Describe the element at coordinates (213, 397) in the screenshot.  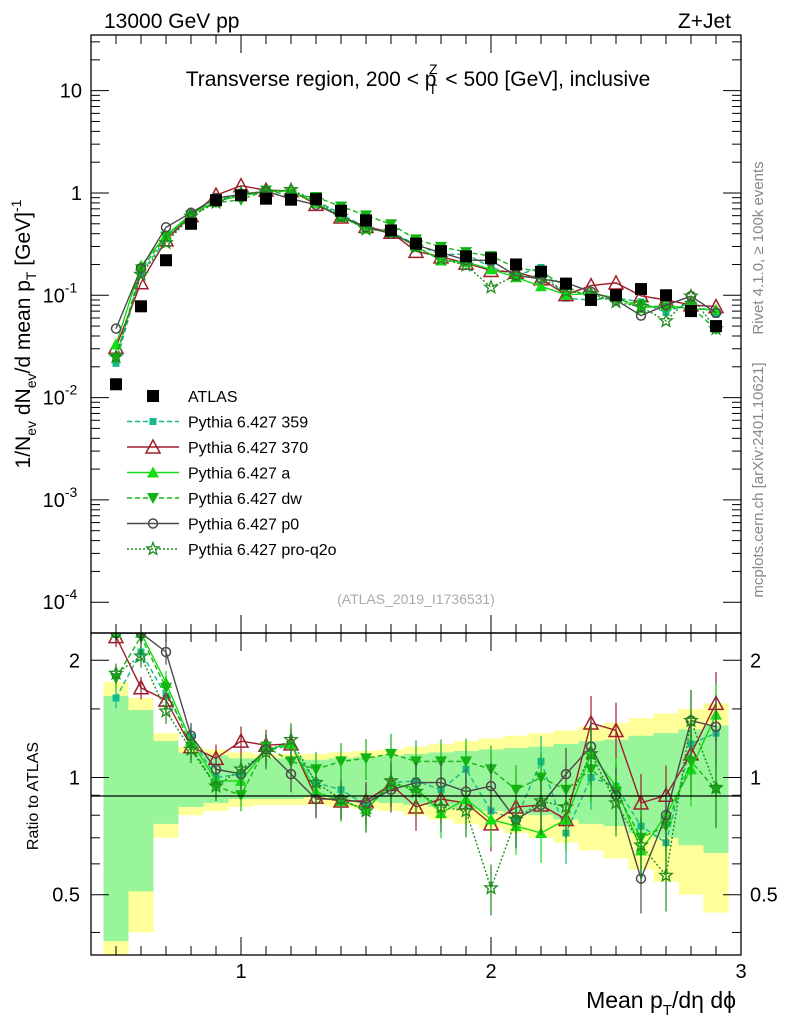
I see `legend-label: ATLAS` at that location.